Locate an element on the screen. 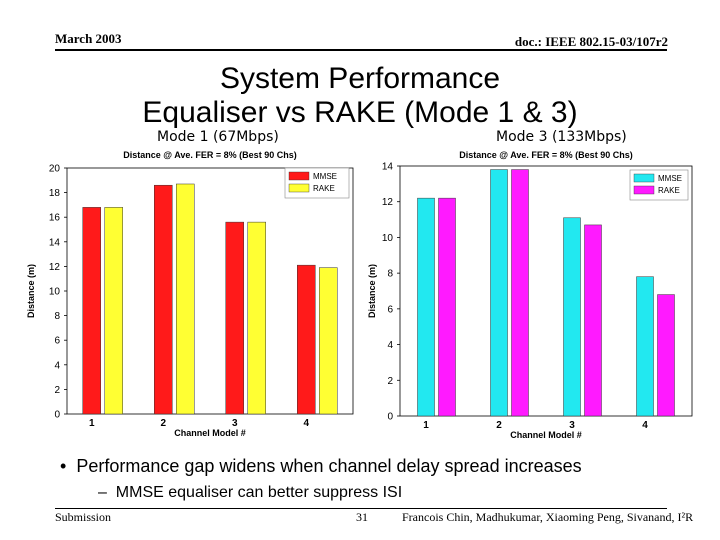 The height and width of the screenshot is (540, 720). header-rule is located at coordinates (361, 50).